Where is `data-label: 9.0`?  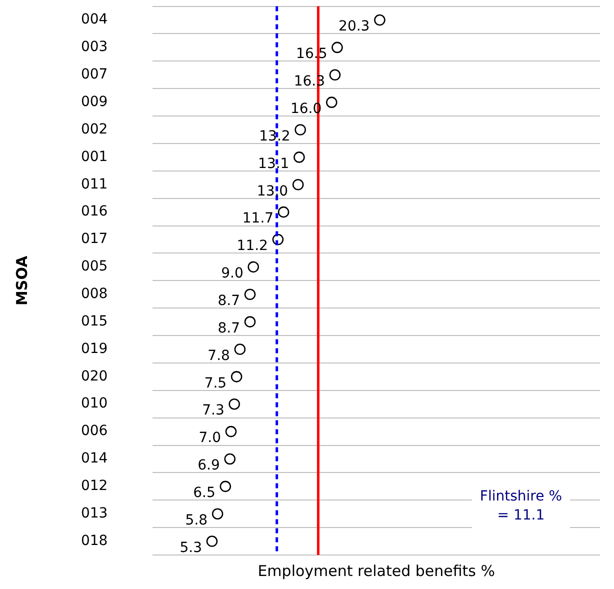 data-label: 9.0 is located at coordinates (232, 274).